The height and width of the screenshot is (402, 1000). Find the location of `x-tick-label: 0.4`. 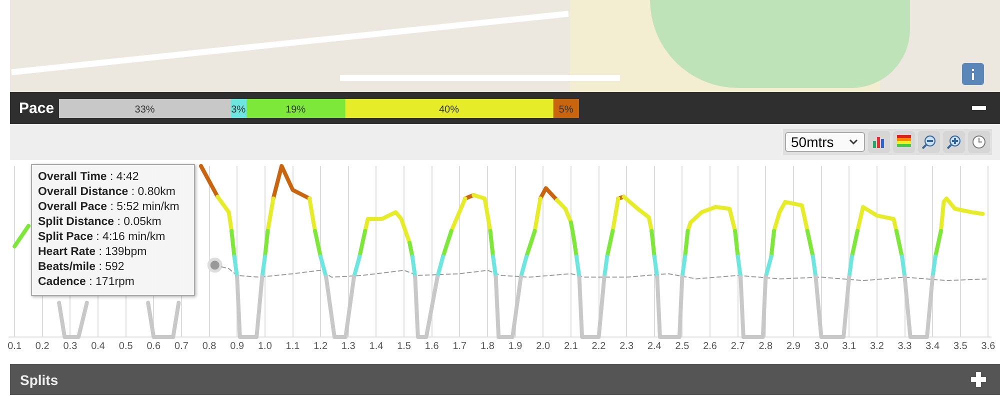

x-tick-label: 0.4 is located at coordinates (98, 346).